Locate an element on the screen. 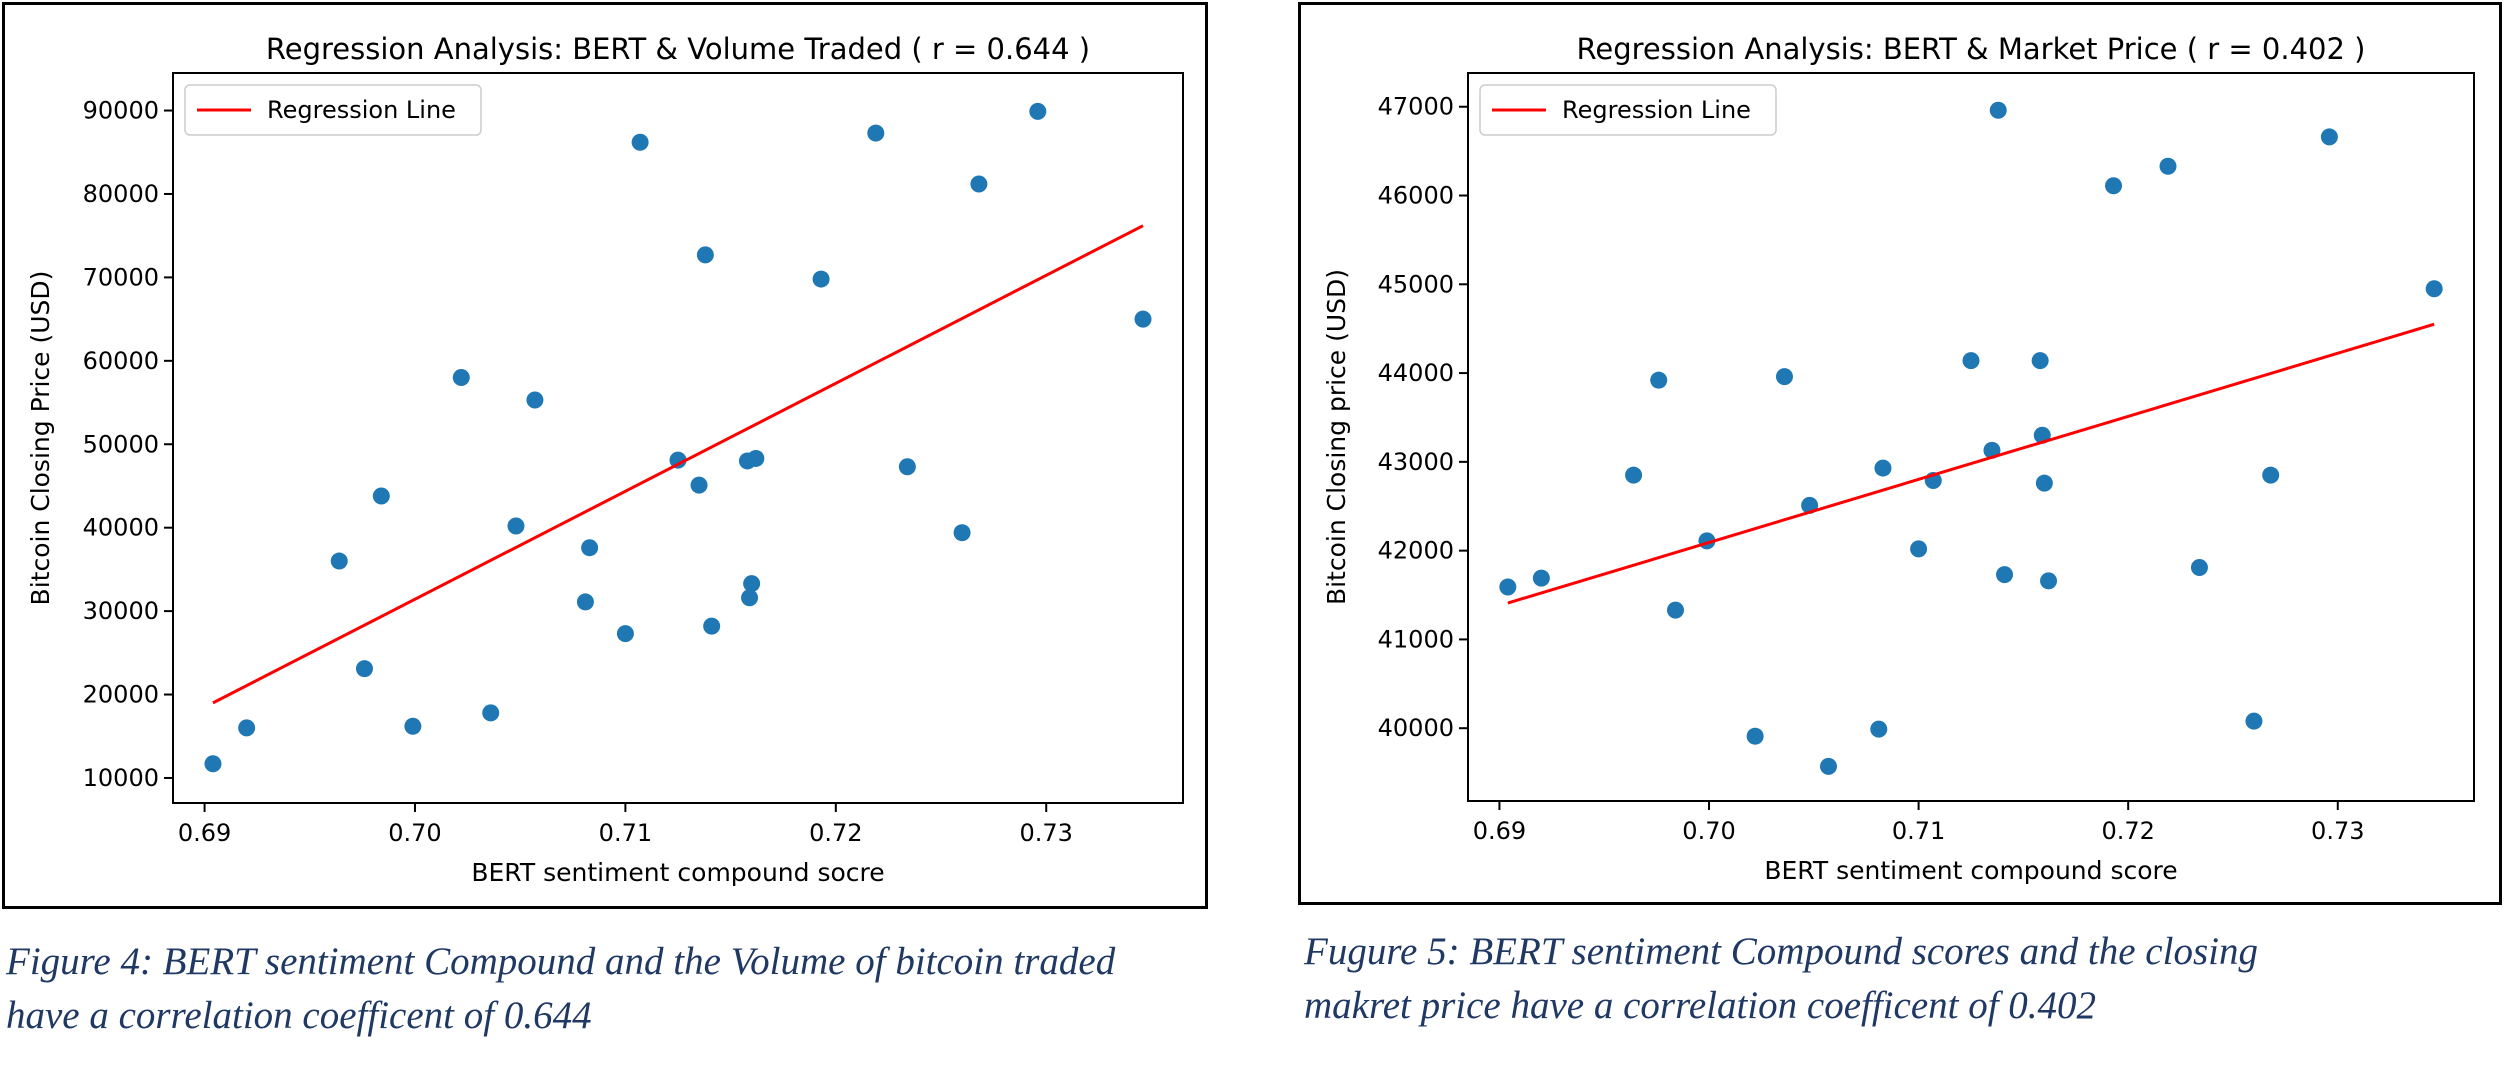 The width and height of the screenshot is (2504, 1077). y-tick-label: 47000 is located at coordinates (1416, 107).